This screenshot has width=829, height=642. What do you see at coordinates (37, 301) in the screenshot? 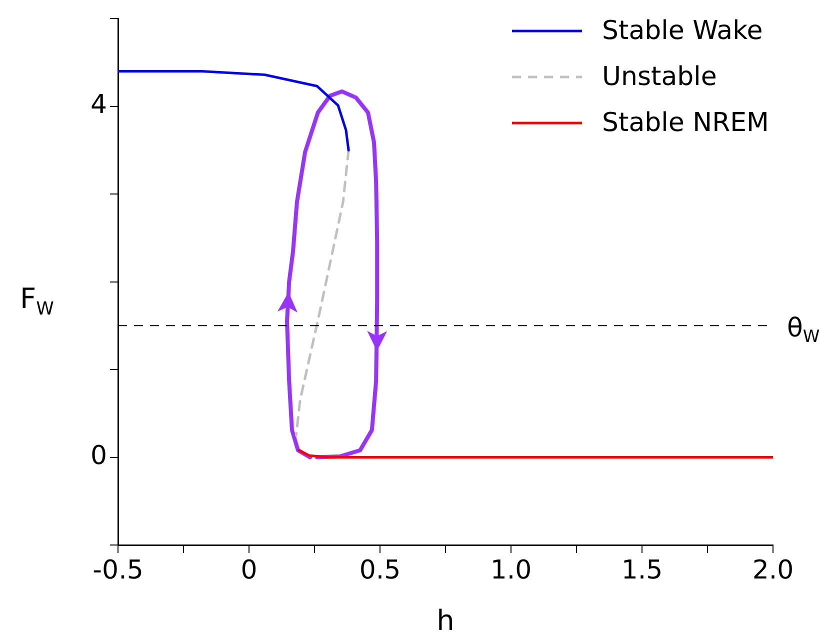
I see `y-axis-title: F$_{W}$` at bounding box center [37, 301].